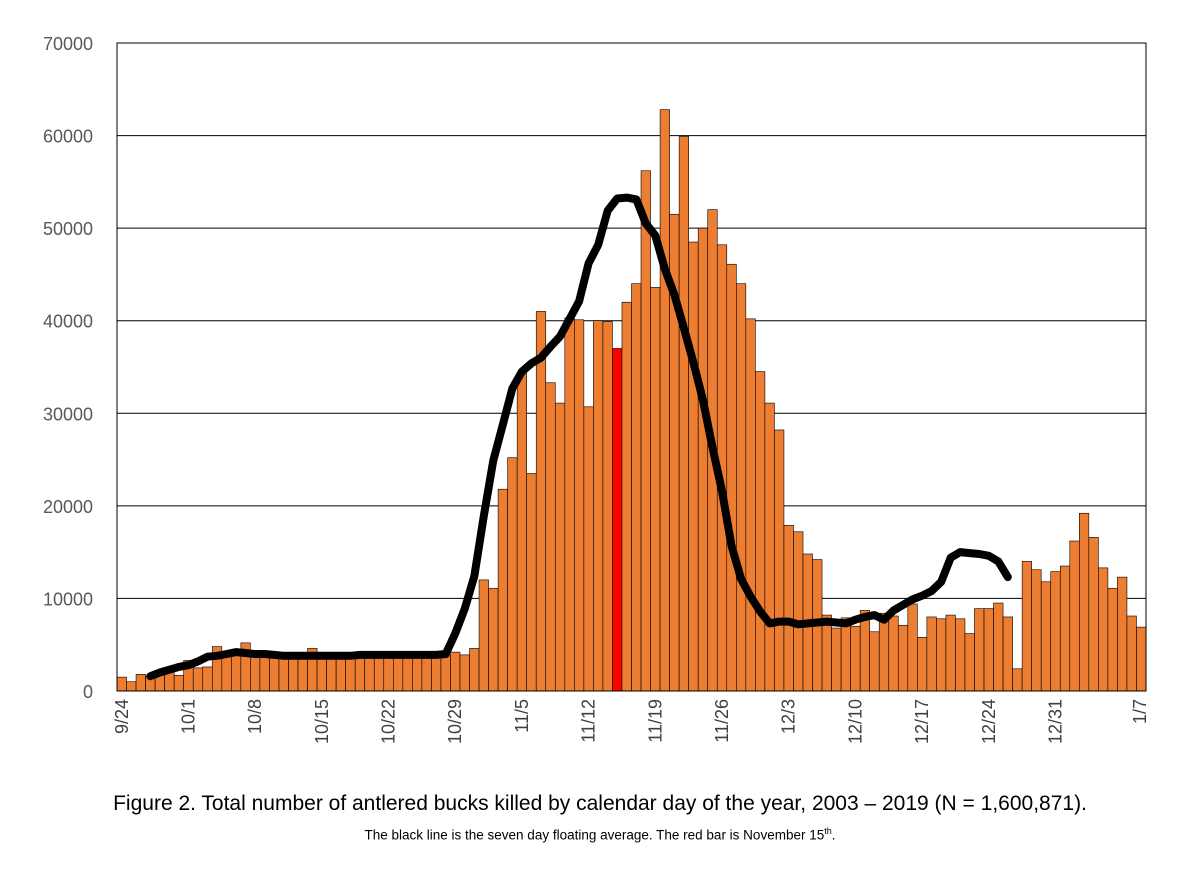 The height and width of the screenshot is (870, 1200). I want to click on x-tick-label: 10/15, so click(322, 721).